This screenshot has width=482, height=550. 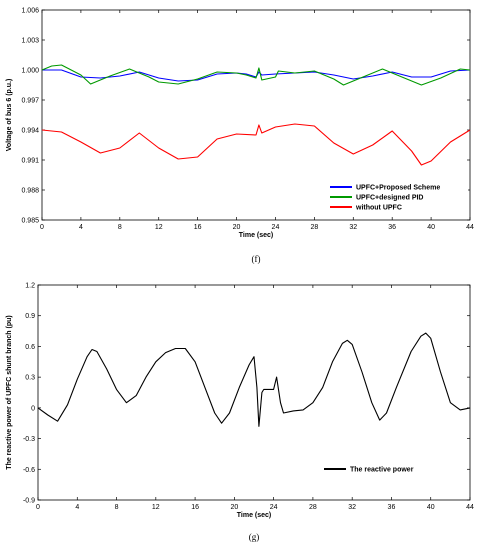 I want to click on chart1-legend-label-3: without UPFC, so click(x=378, y=208).